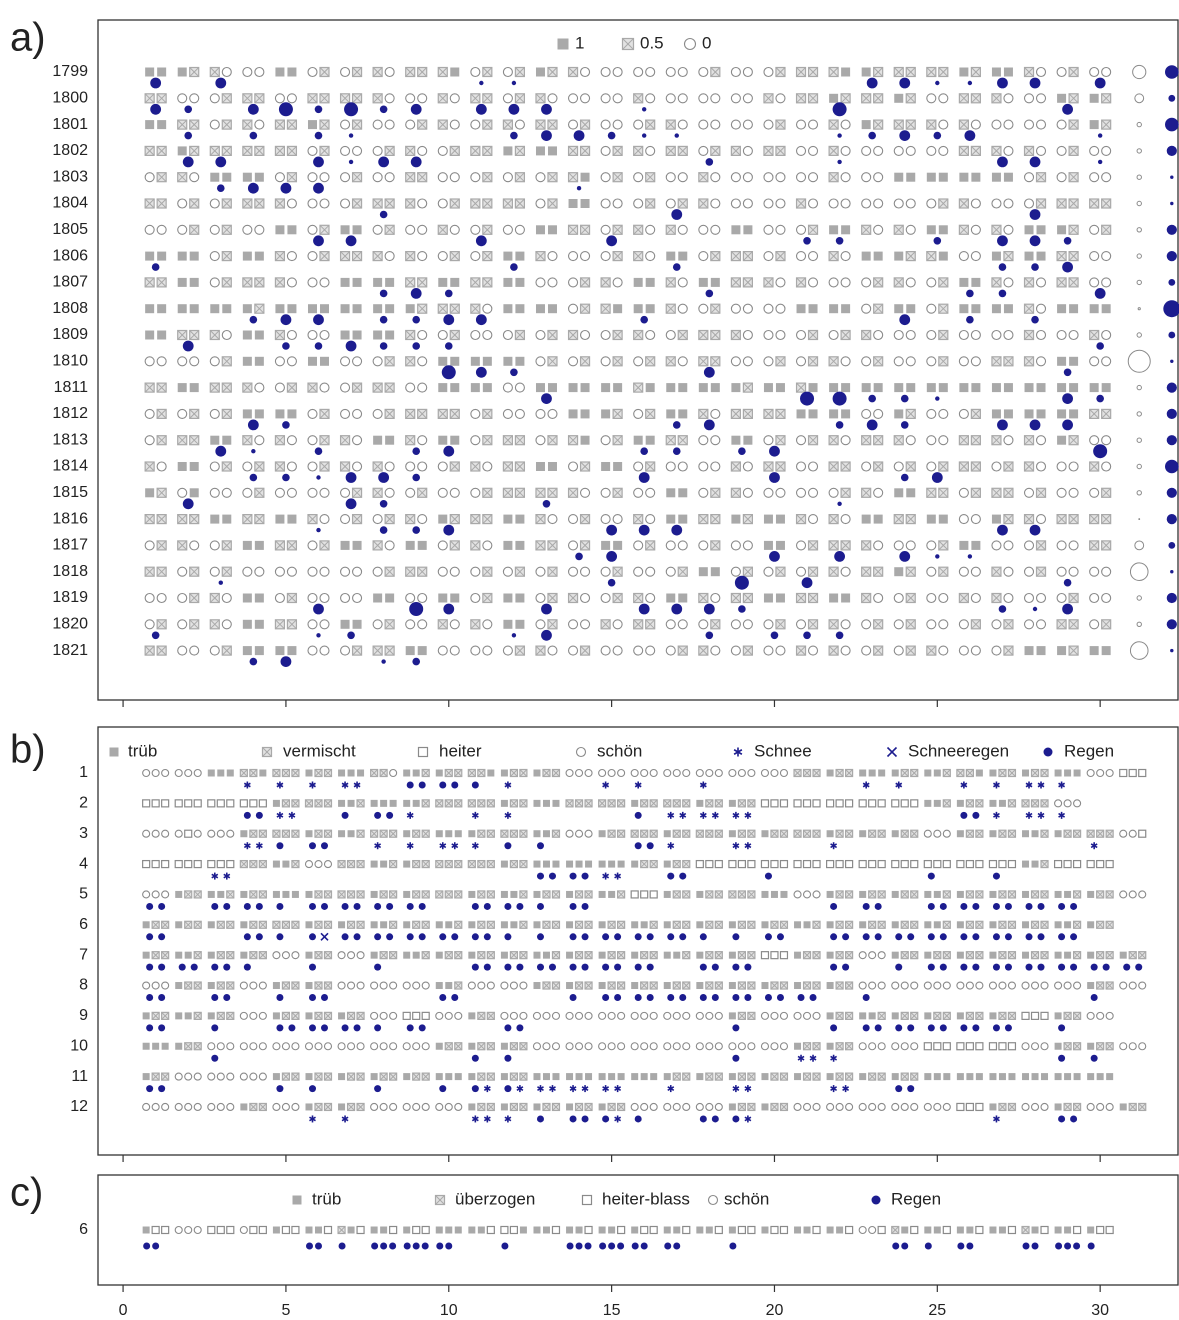  What do you see at coordinates (83, 1015) in the screenshot?
I see `row-label: 9` at bounding box center [83, 1015].